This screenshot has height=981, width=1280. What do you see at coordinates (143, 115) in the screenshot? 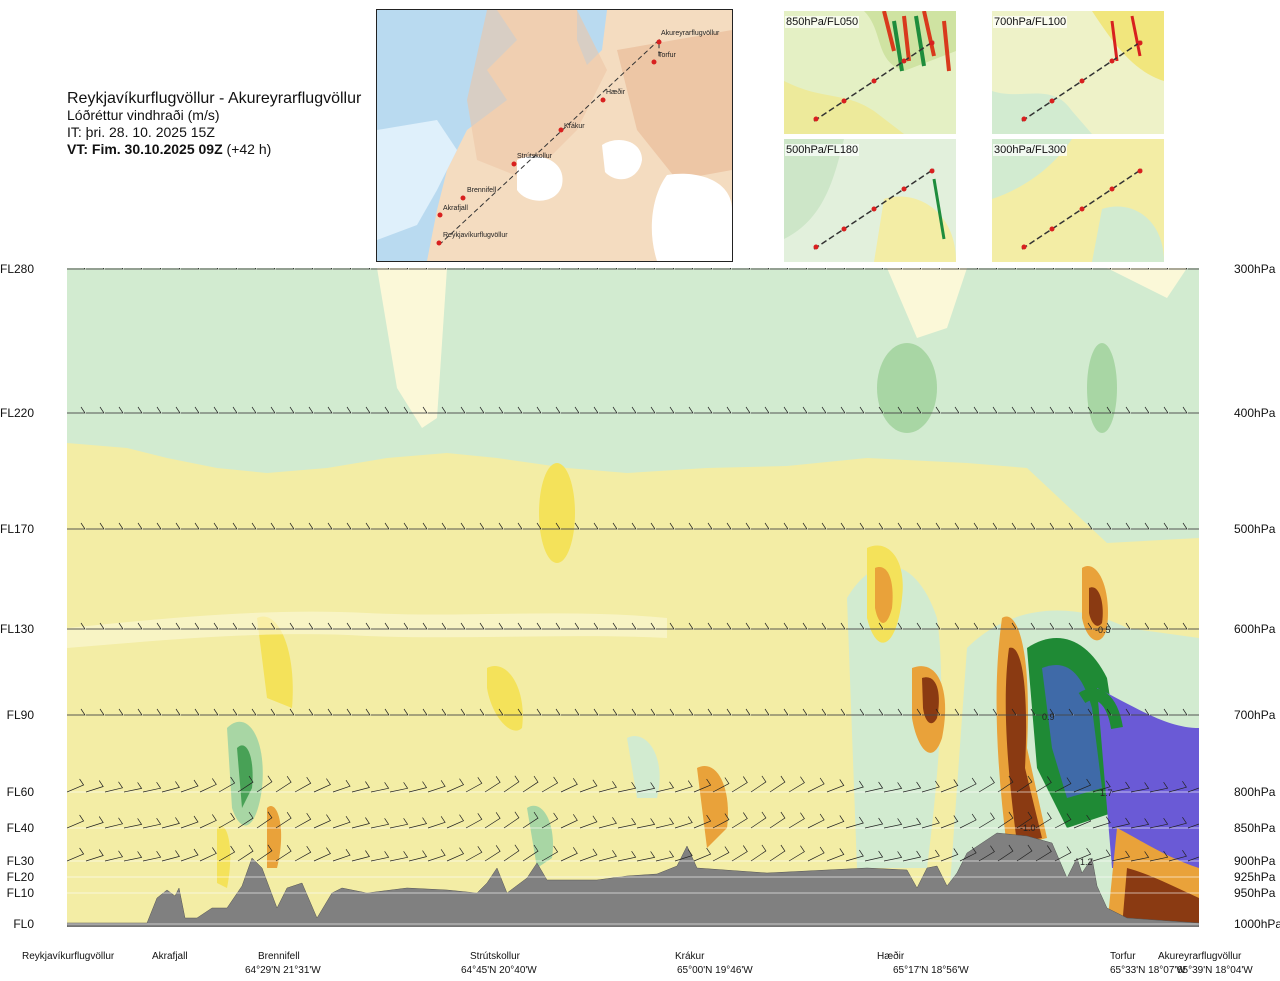
I see `variable-subtitle: Lóðréttur vindhraði (m/s)` at bounding box center [143, 115].